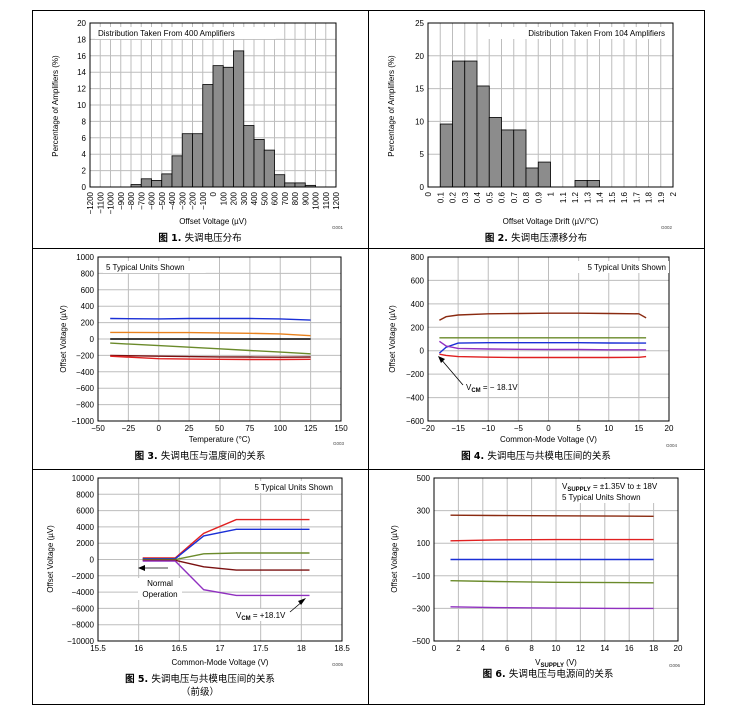  What do you see at coordinates (418, 257) in the screenshot?
I see `y-tick-label: 800` at bounding box center [418, 257].